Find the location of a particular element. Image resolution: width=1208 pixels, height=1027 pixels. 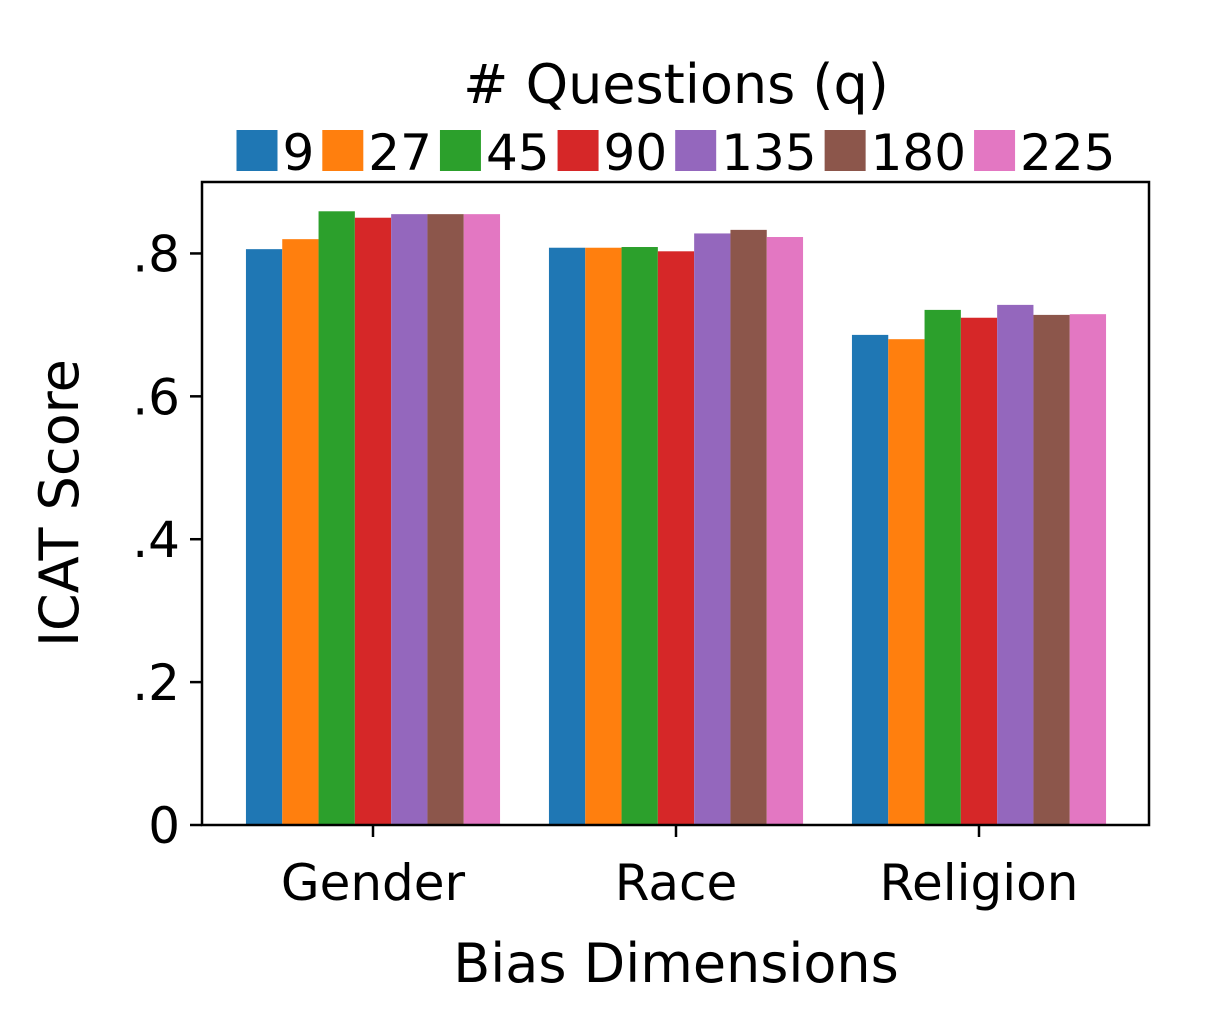

legend-label-q9: 9 is located at coordinates (299, 153).